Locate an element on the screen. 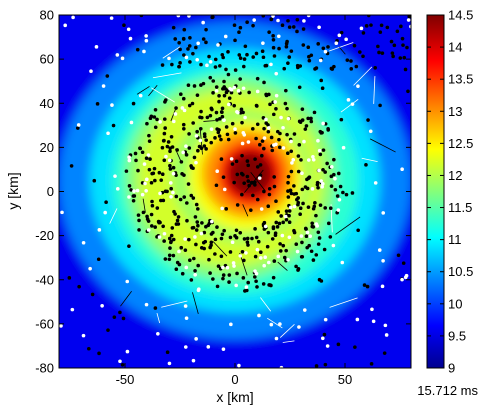  colorbar-tick-label: 14 is located at coordinates (455, 47).